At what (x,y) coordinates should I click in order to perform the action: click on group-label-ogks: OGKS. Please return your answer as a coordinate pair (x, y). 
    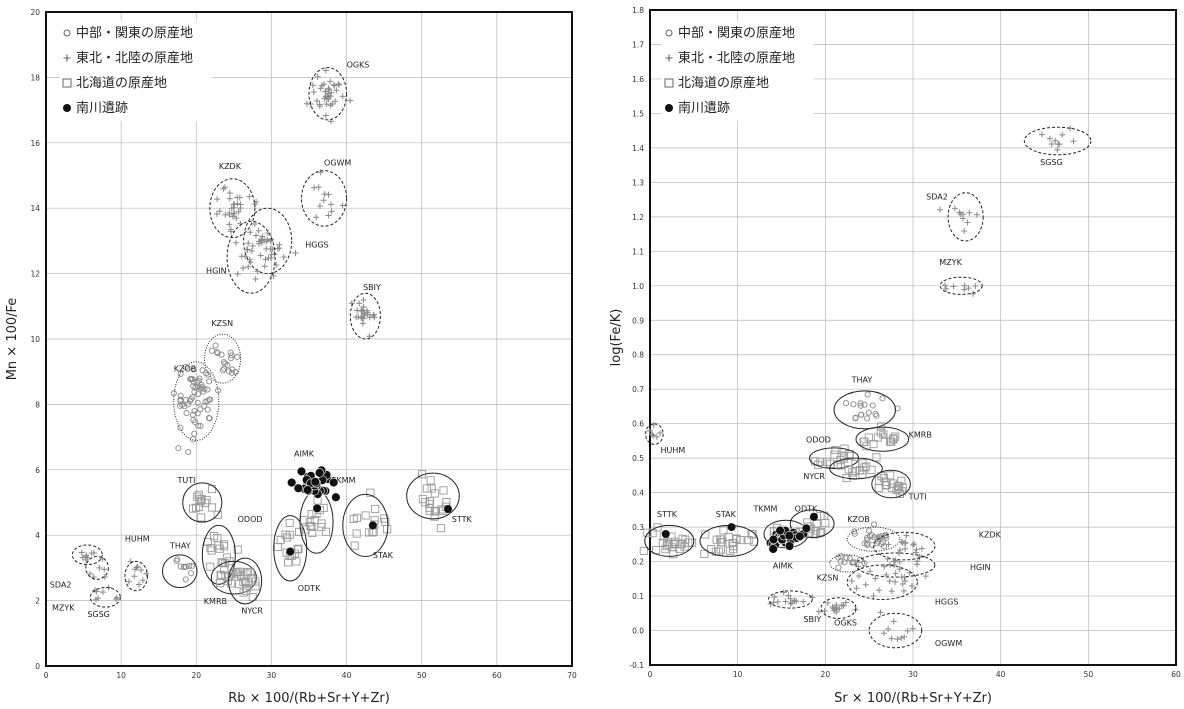
    Looking at the image, I should click on (358, 65).